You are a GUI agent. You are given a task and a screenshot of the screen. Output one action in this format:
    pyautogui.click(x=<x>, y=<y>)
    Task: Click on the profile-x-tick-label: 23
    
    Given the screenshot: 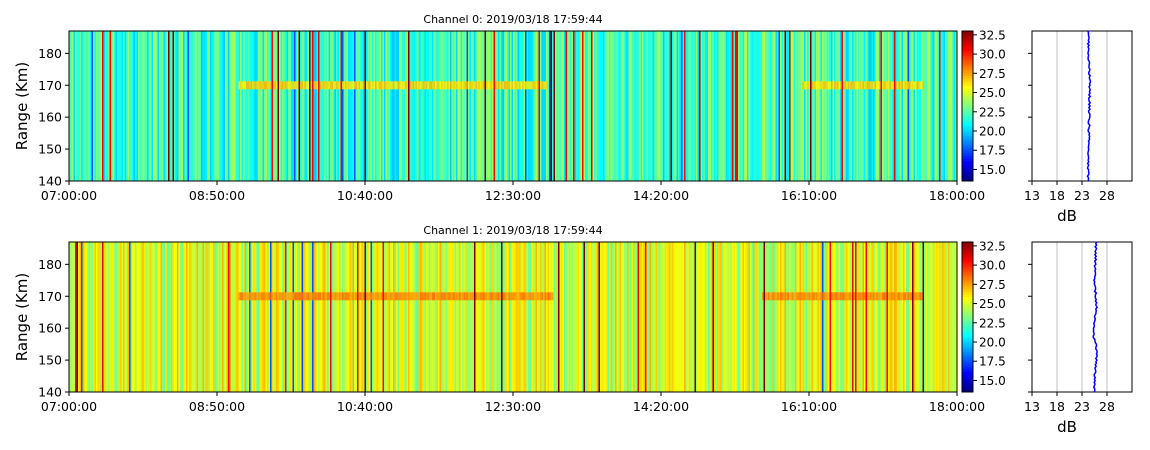 What is the action you would take?
    pyautogui.click(x=1082, y=406)
    